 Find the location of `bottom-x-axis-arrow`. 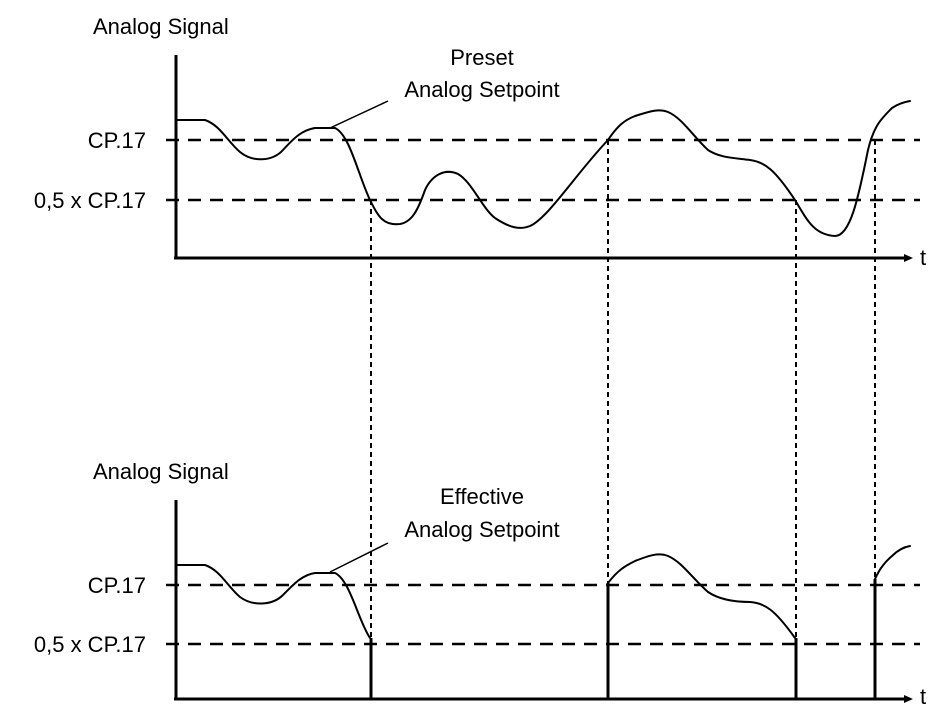

bottom-x-axis-arrow is located at coordinates (908, 699).